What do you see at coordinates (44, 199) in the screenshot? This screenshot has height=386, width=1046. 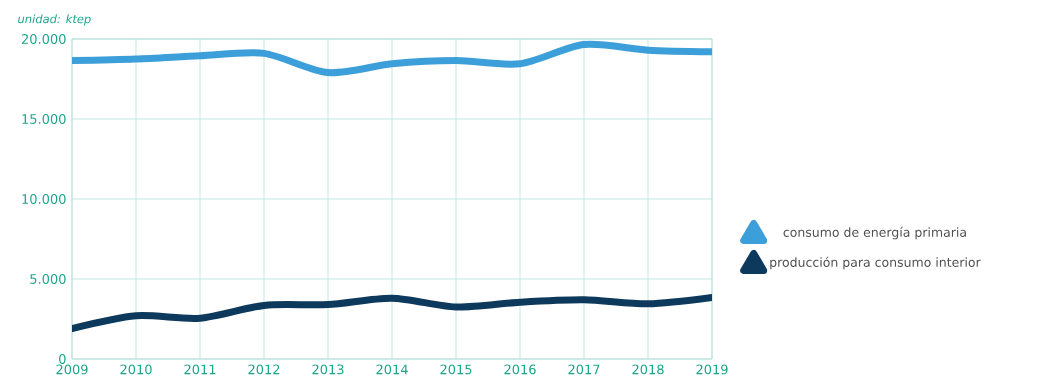 I see `y-tick-label: 10.000` at bounding box center [44, 199].